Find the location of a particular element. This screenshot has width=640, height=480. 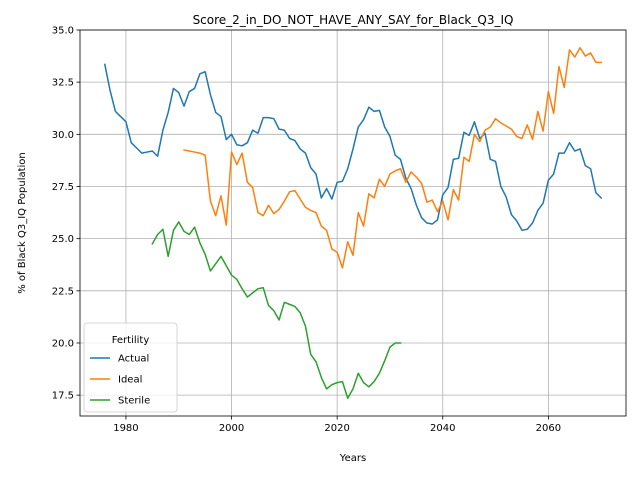

y-axis-label: % of Black Q3_IQ Population is located at coordinates (22, 223).